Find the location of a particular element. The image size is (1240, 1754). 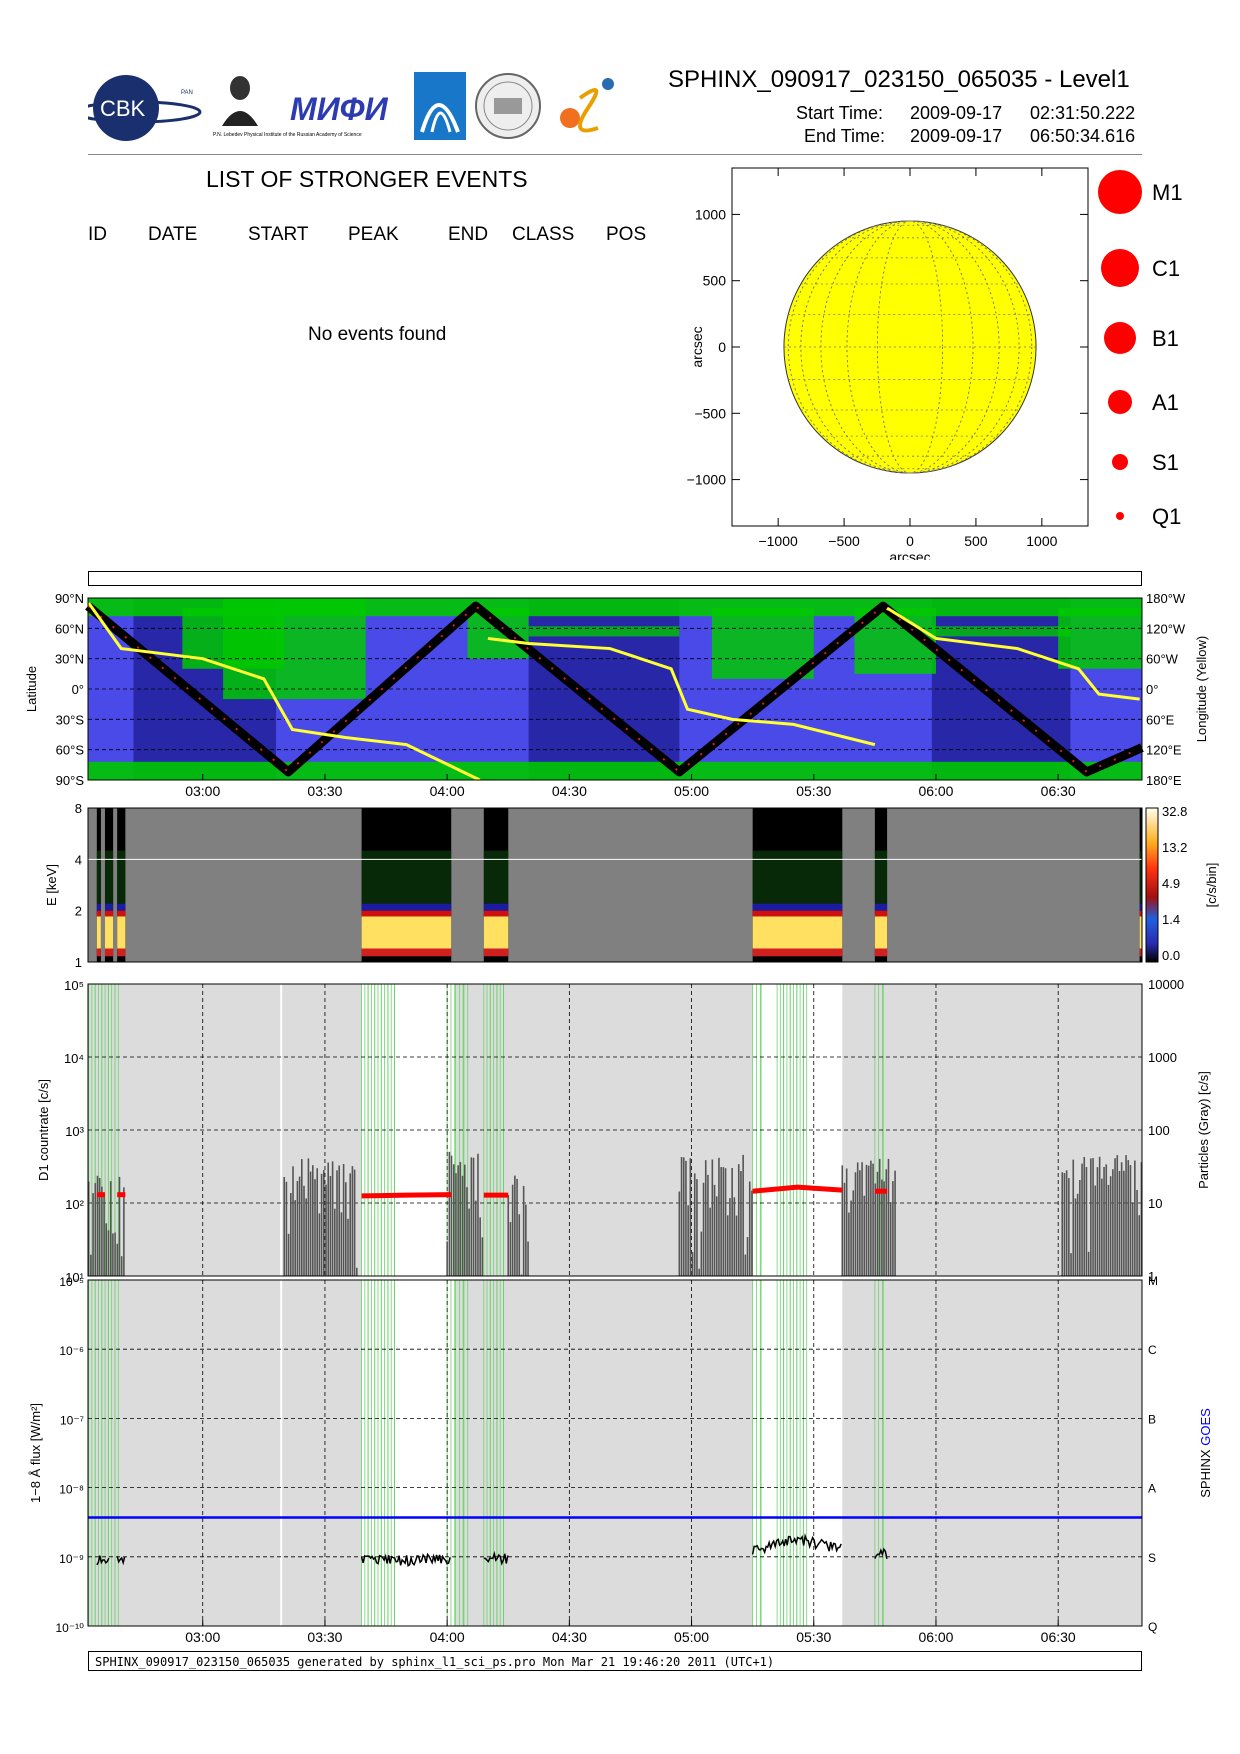

colorbar-tick-label: 0.0 is located at coordinates (1171, 955).